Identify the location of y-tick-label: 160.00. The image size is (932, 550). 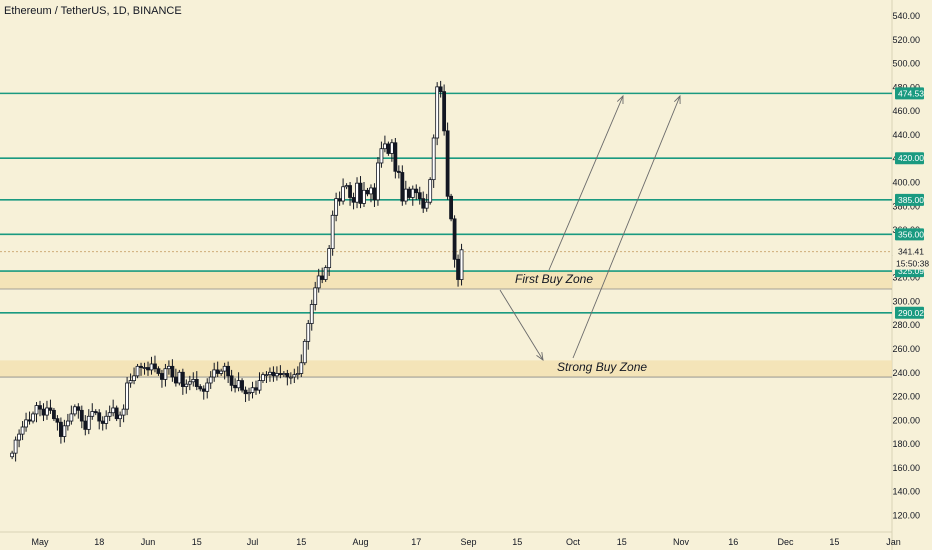
(906, 468).